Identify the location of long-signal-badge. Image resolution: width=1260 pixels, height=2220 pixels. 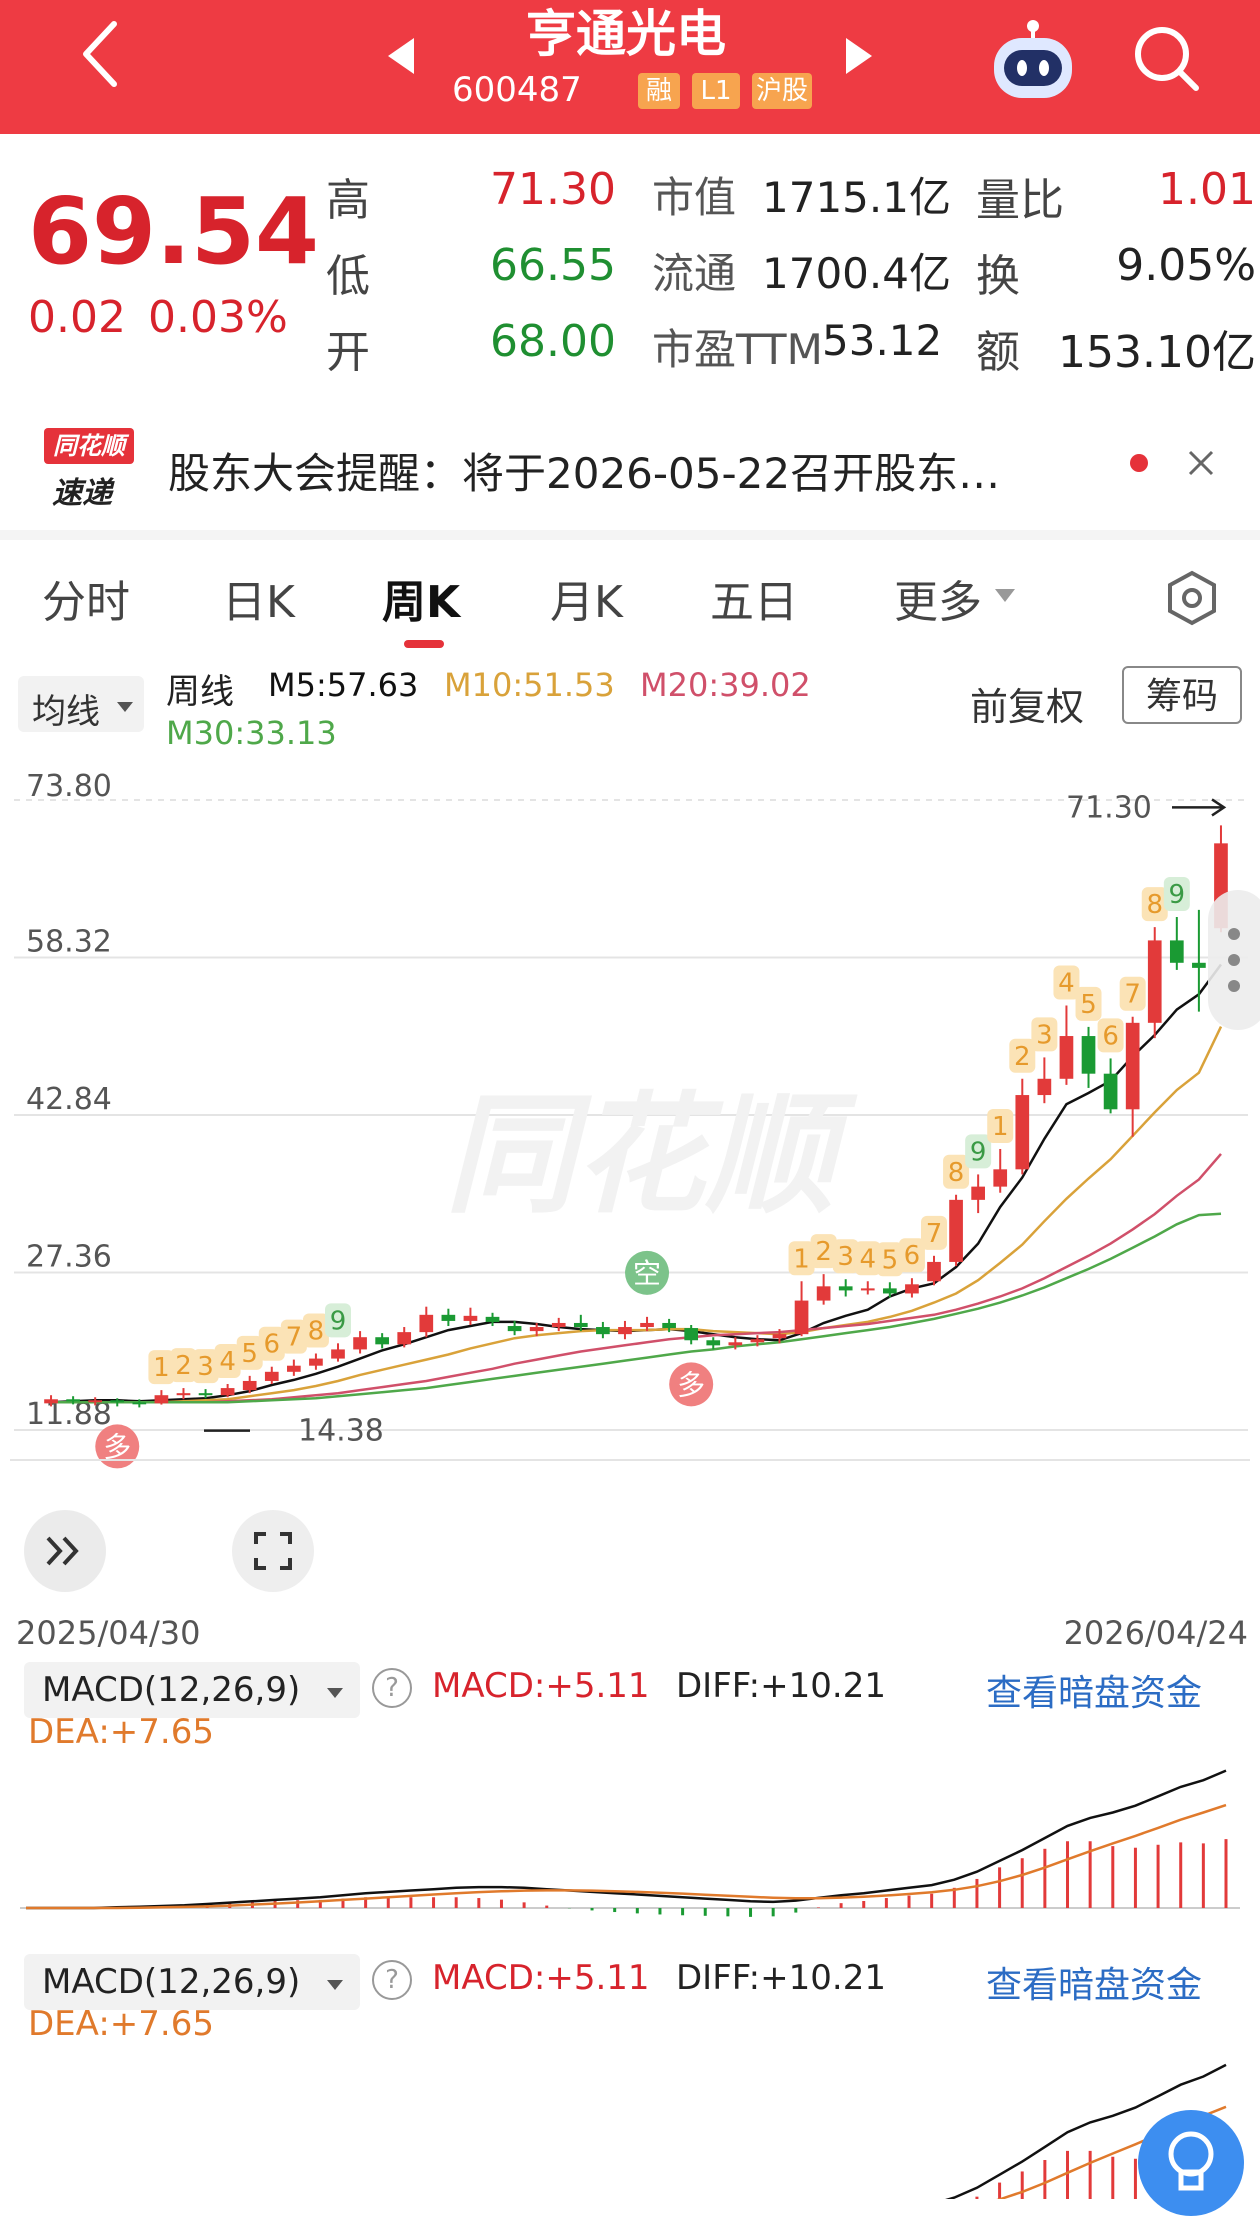
(691, 1384).